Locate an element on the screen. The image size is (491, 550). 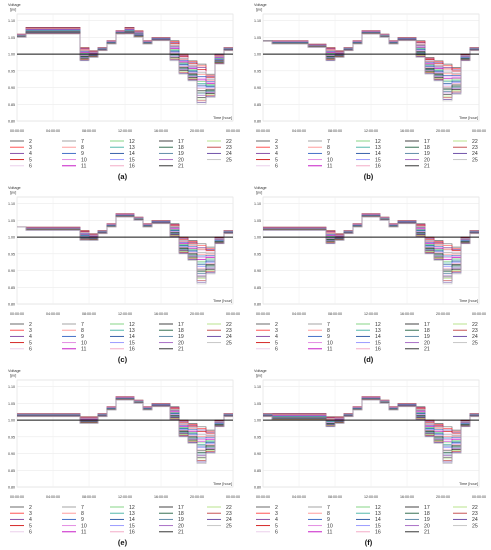
x-tick-label: 20:00:00 is located at coordinates (443, 497).